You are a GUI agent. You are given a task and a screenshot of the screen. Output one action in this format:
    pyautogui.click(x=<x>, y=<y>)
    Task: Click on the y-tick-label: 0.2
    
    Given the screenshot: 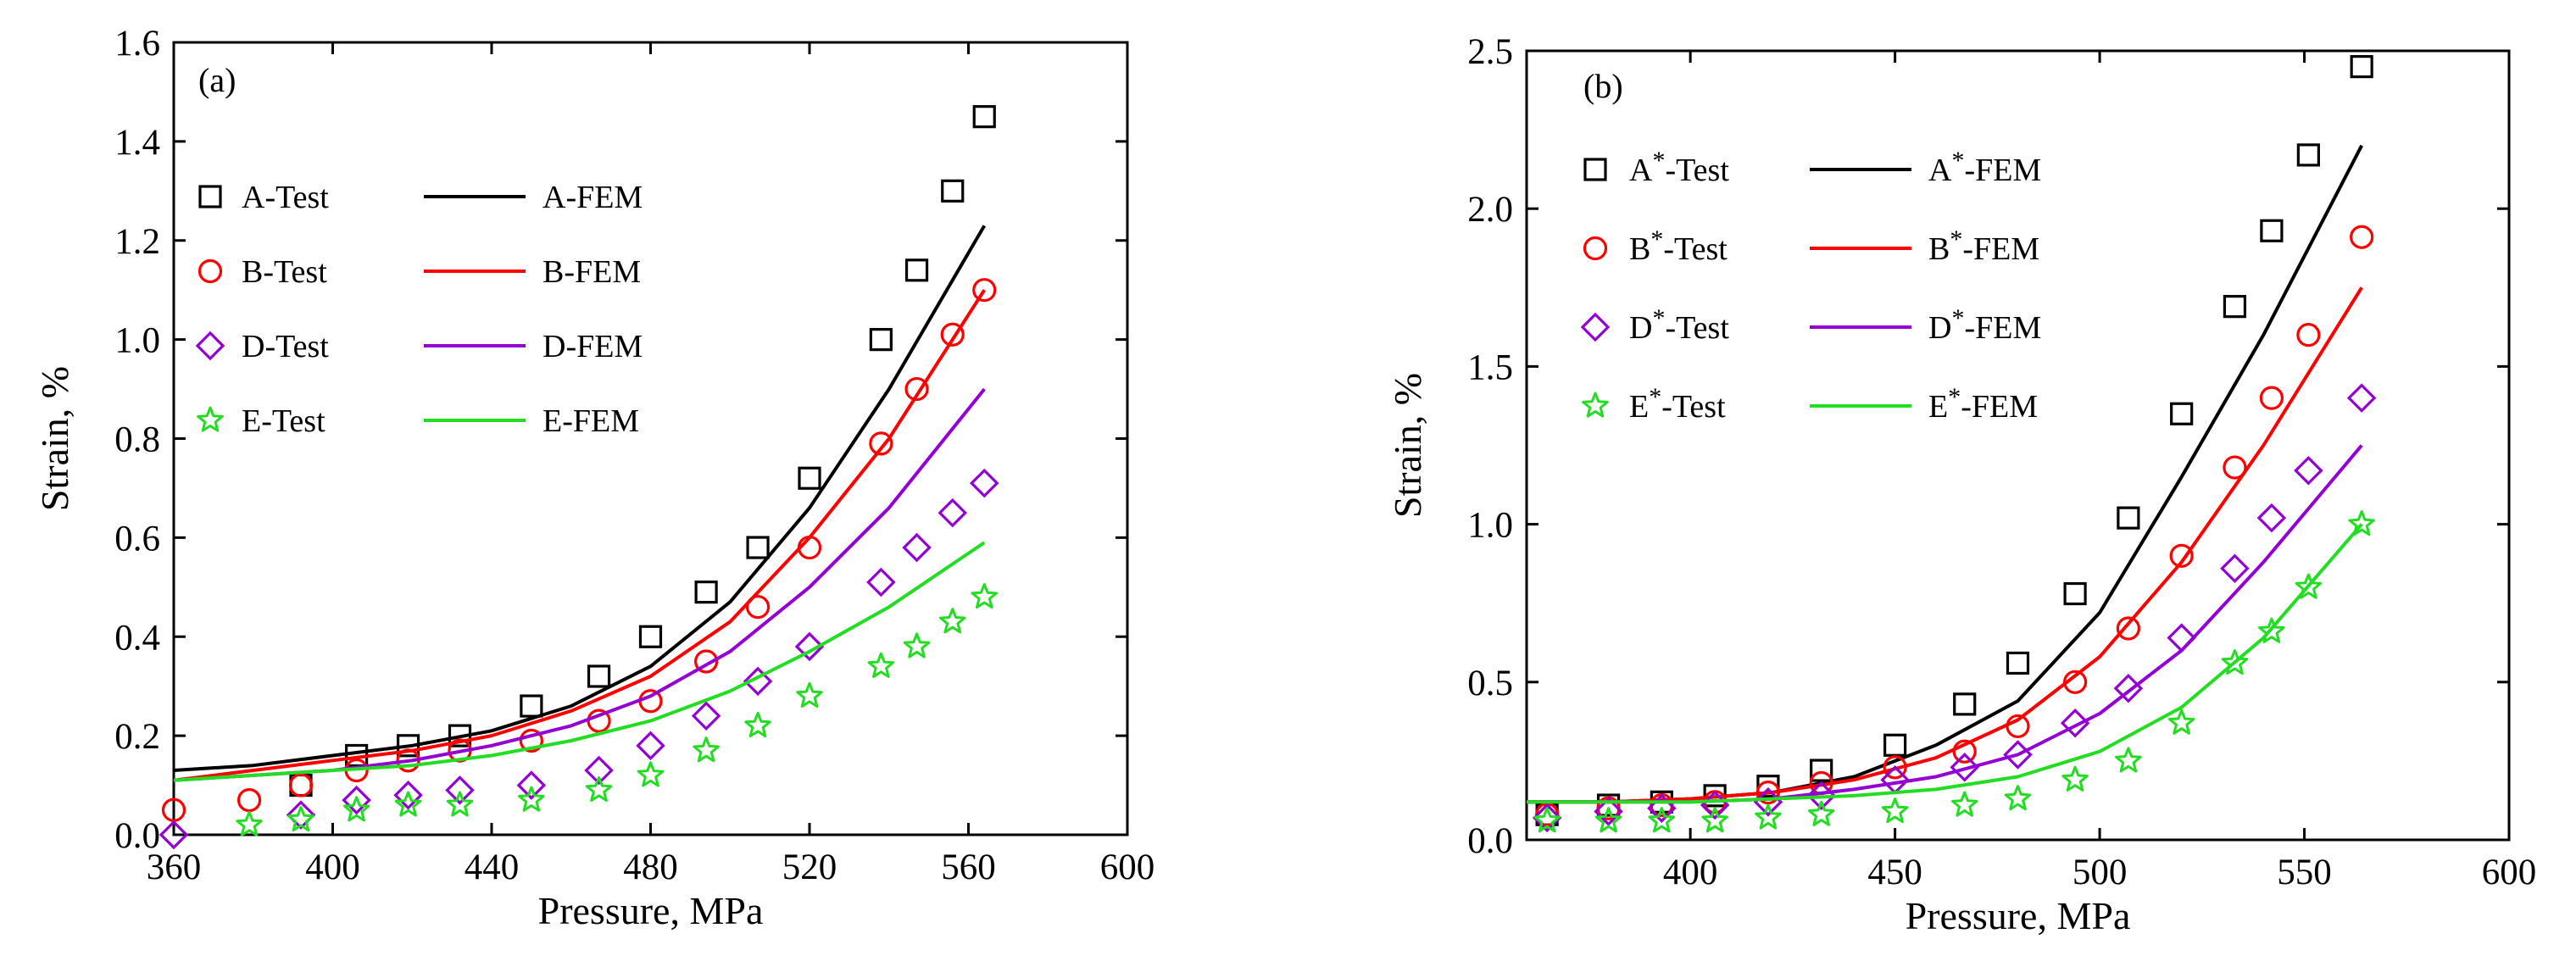 What is the action you would take?
    pyautogui.click(x=137, y=737)
    